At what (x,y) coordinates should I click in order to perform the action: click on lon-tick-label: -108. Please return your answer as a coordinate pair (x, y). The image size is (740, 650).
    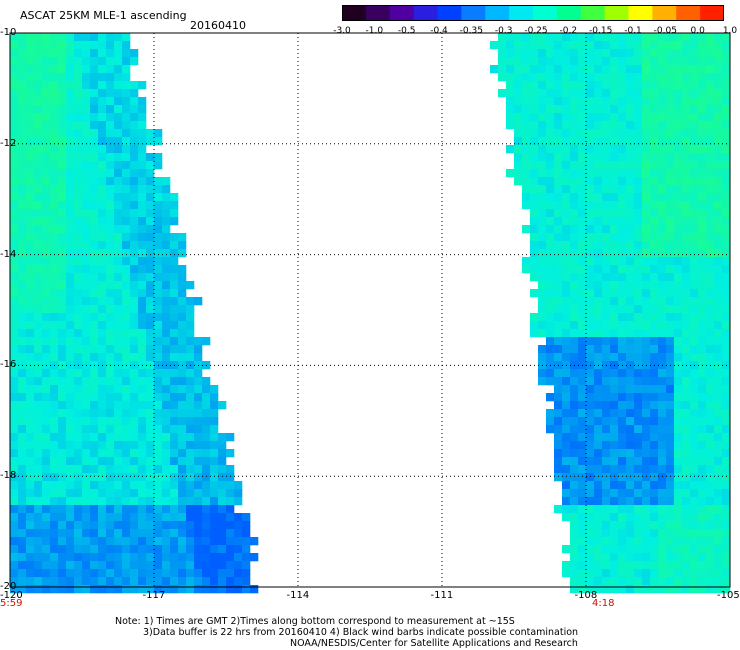
    Looking at the image, I should click on (586, 595).